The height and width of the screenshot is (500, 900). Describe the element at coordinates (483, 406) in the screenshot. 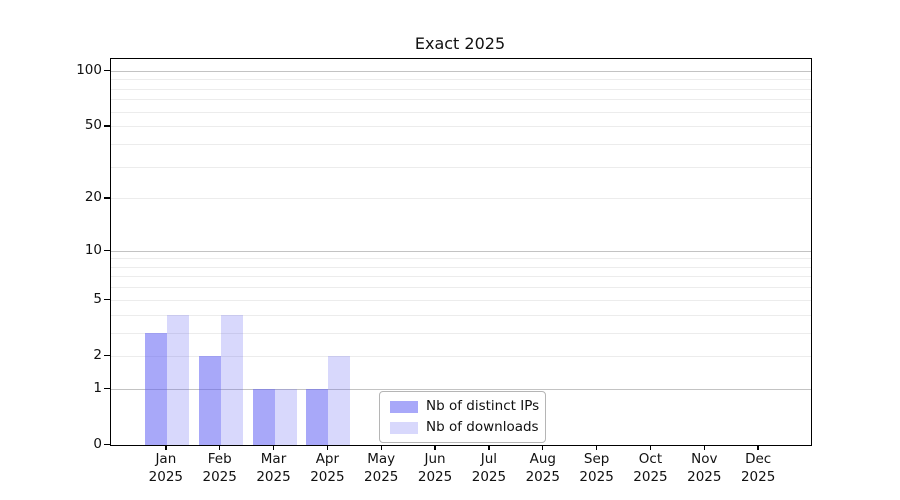

I see `legend-label-distinct-ips: Nb of distinct IPs` at that location.